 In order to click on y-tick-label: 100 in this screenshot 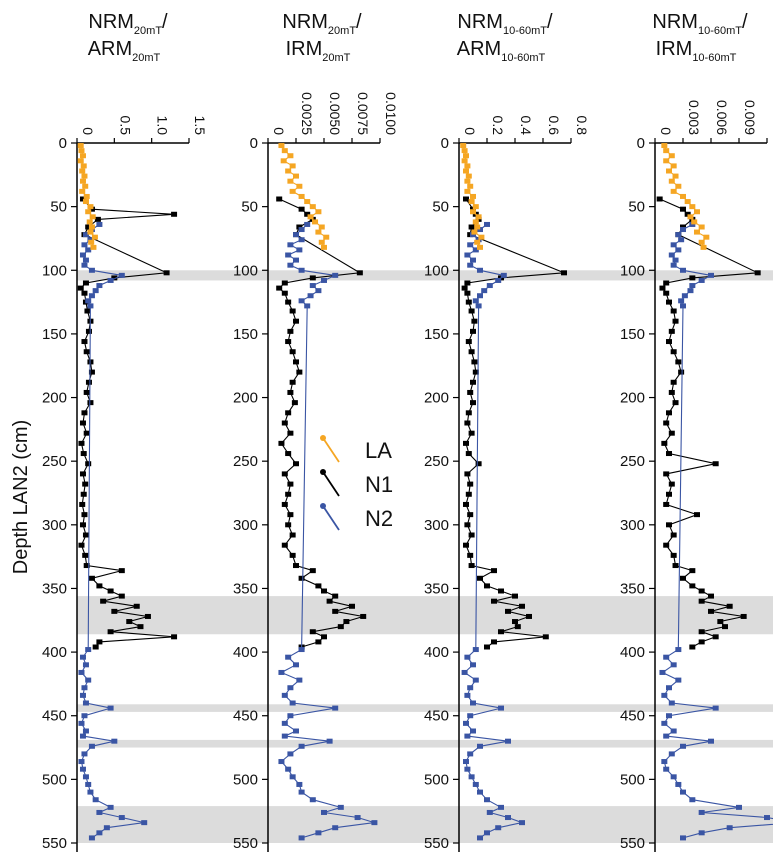, I will do `click(632, 270)`.